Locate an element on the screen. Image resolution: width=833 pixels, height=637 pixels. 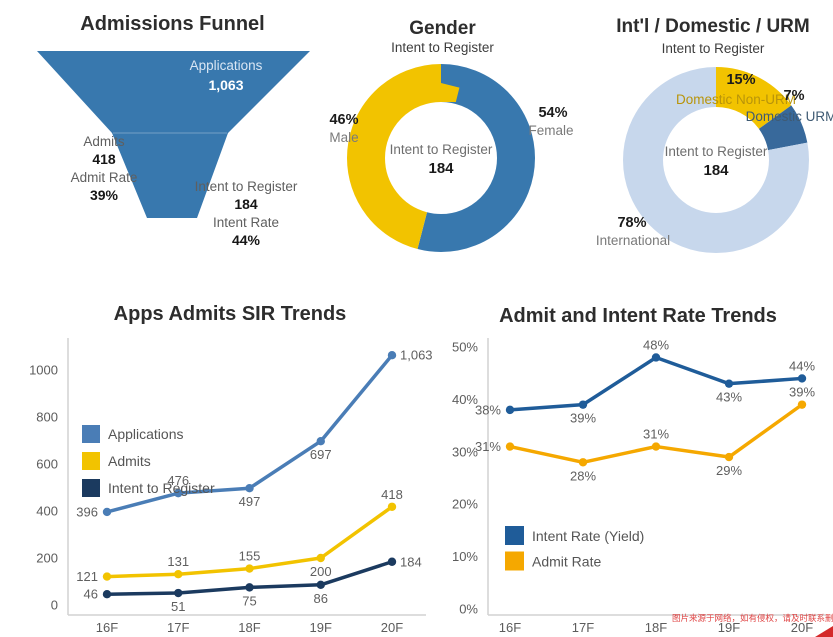
point-admit-rate-16f is located at coordinates (510, 446).